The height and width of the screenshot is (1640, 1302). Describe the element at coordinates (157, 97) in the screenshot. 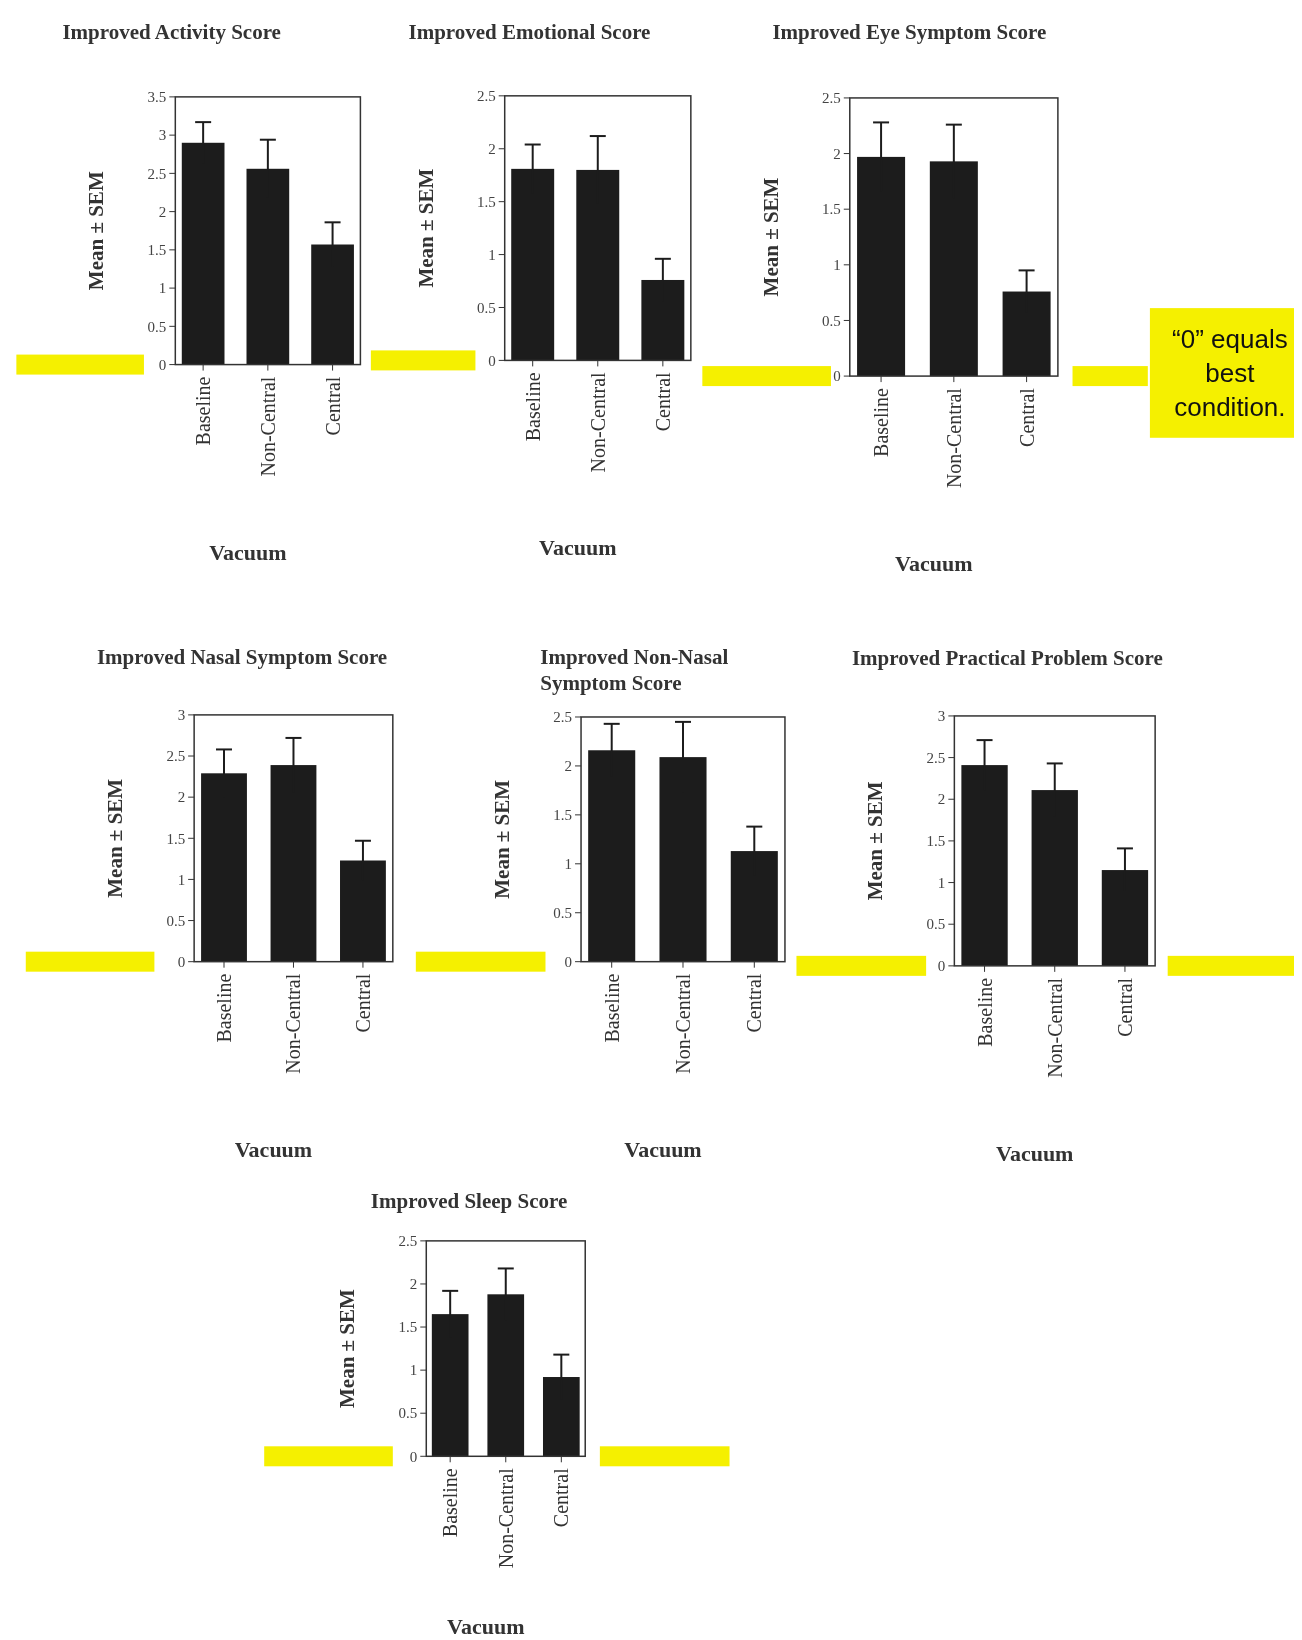

I see `y-tick-label: 3.5` at that location.